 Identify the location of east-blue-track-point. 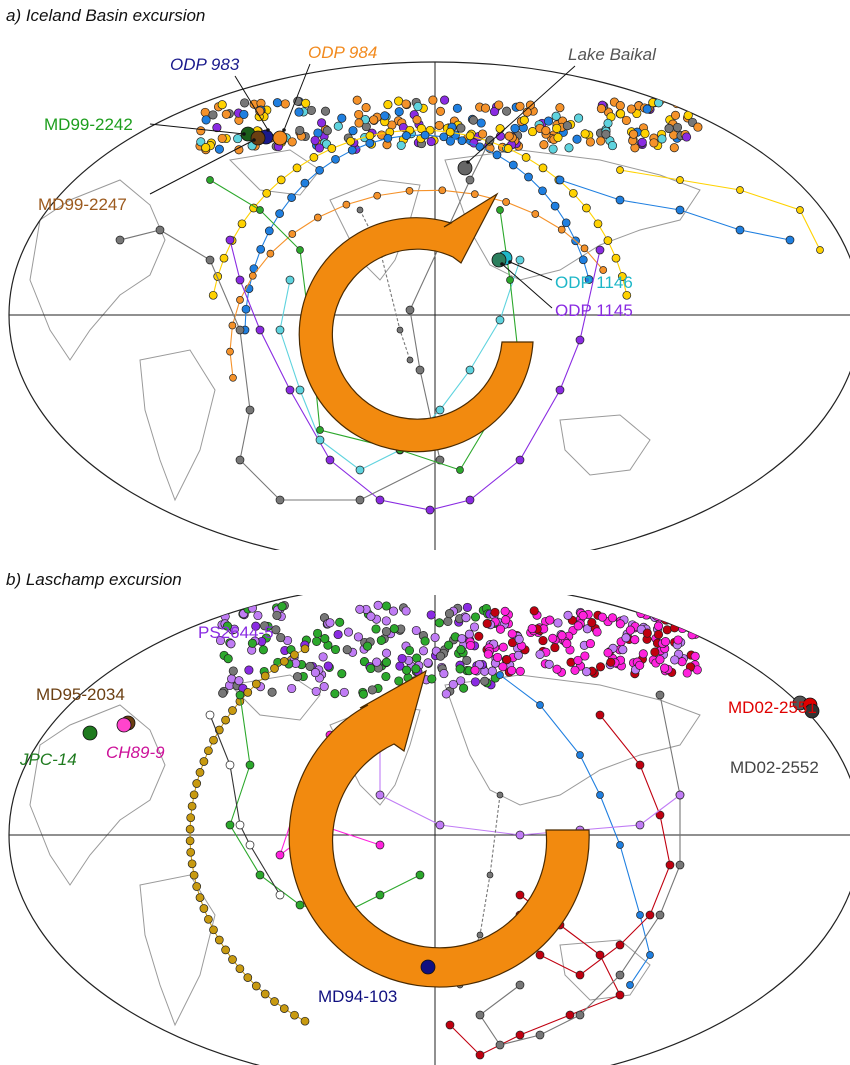
(560, 180).